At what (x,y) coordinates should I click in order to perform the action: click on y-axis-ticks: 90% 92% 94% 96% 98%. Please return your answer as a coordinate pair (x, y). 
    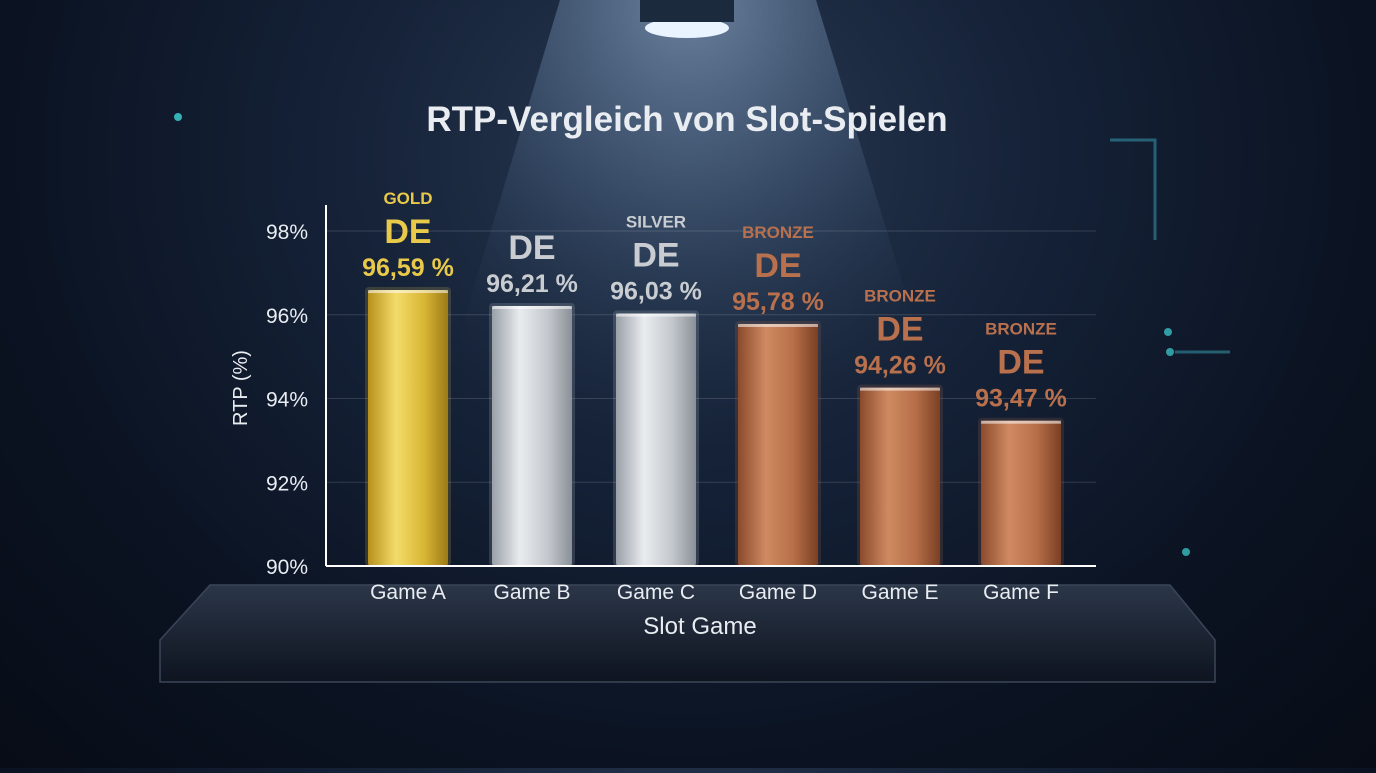
    Looking at the image, I should click on (287, 400).